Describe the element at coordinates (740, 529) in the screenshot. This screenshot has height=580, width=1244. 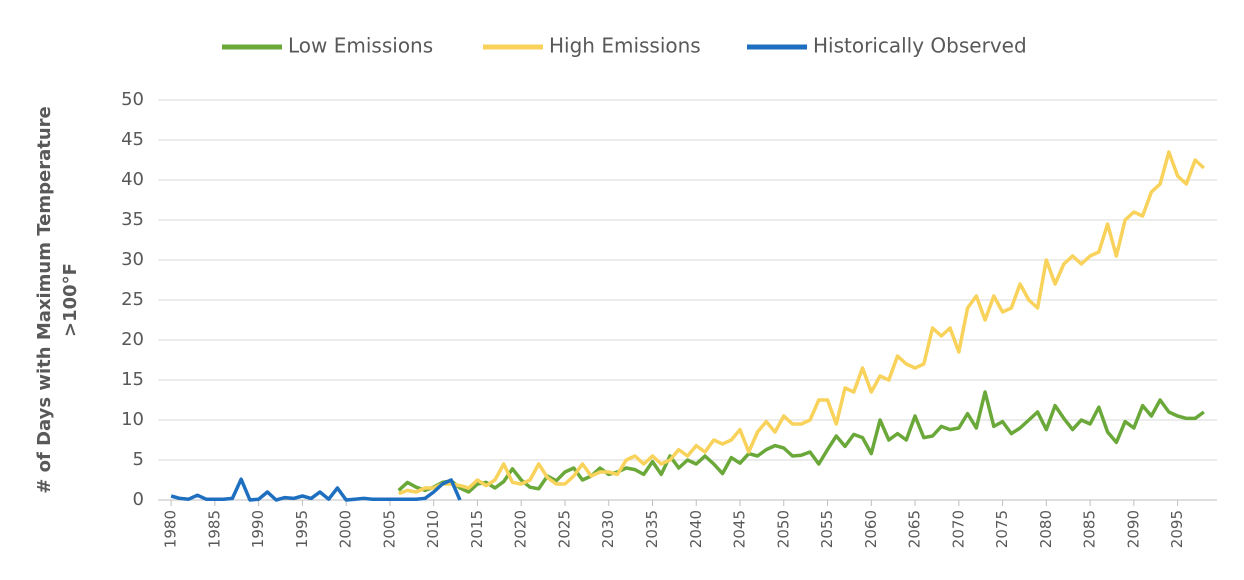
I see `x-tick-label: 2045` at that location.